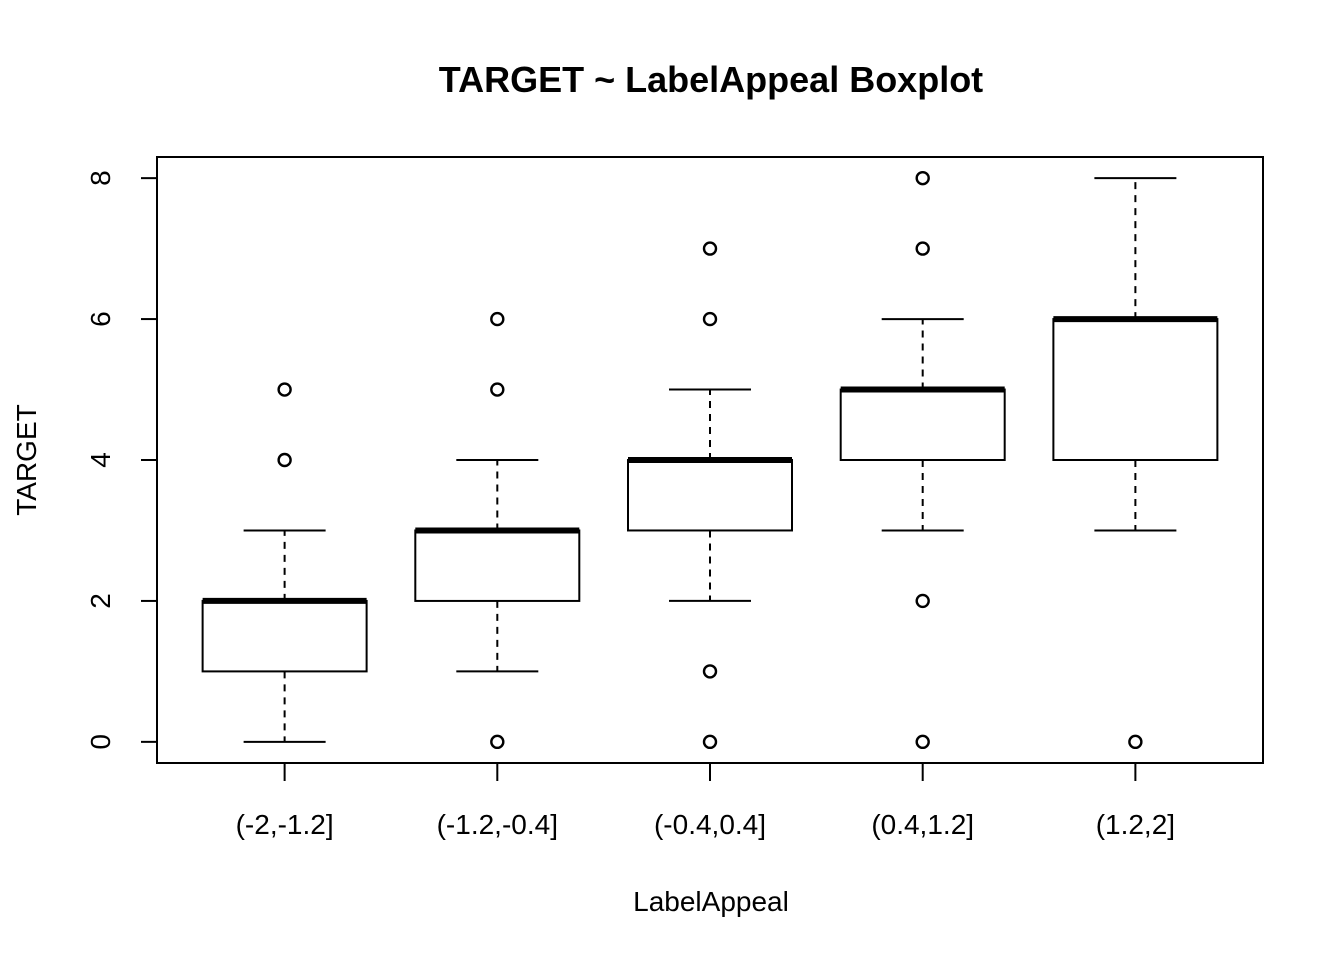  I want to click on y-tick-label-0: 0, so click(100, 742).